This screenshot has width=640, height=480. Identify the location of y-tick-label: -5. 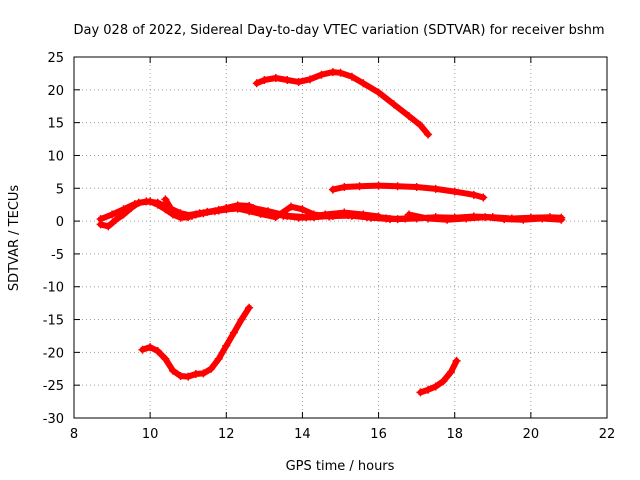
(57, 255).